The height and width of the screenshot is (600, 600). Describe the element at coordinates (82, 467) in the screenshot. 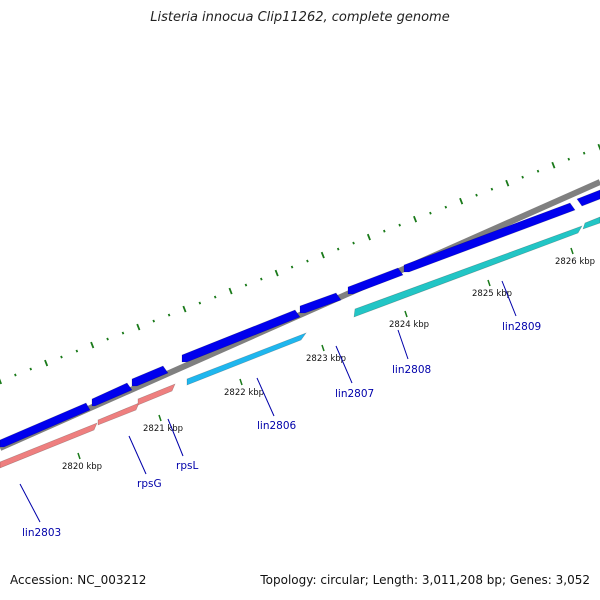

I see `kbp-label: 2820 kbp` at that location.